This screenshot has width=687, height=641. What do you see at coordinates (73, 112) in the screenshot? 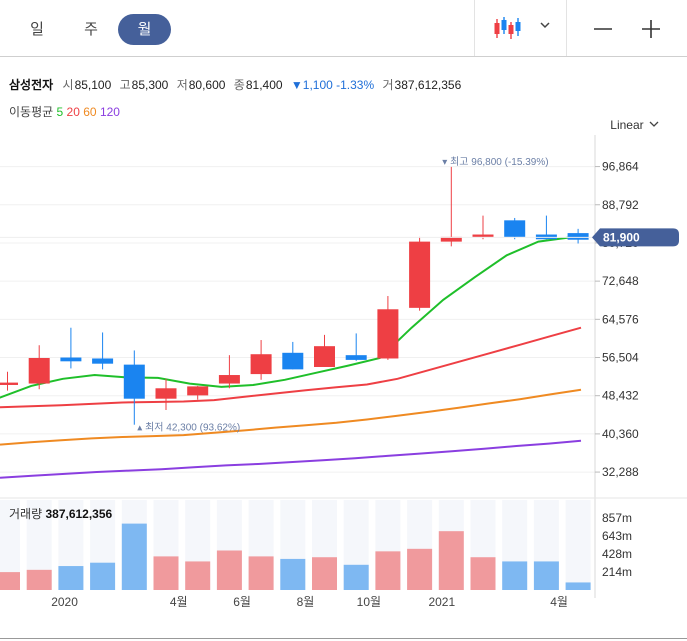
I see `ma20-legend: 20` at bounding box center [73, 112].